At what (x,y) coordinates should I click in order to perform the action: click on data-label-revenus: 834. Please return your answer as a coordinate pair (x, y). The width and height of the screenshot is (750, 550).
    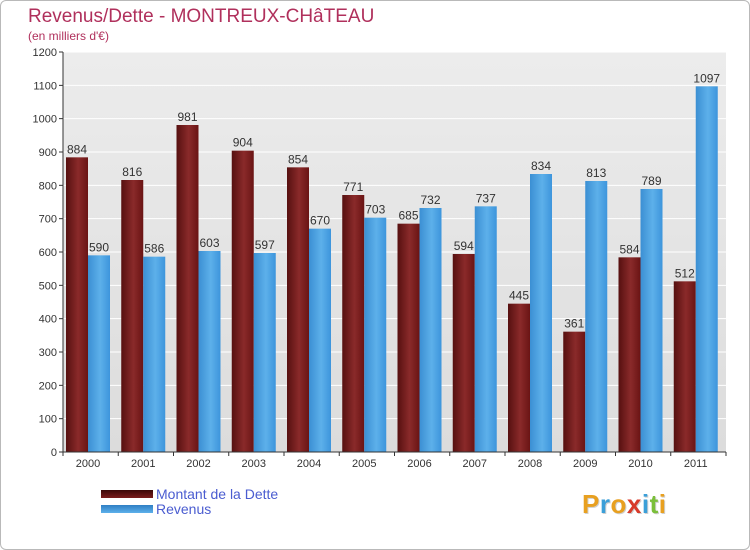
    Looking at the image, I should click on (541, 166).